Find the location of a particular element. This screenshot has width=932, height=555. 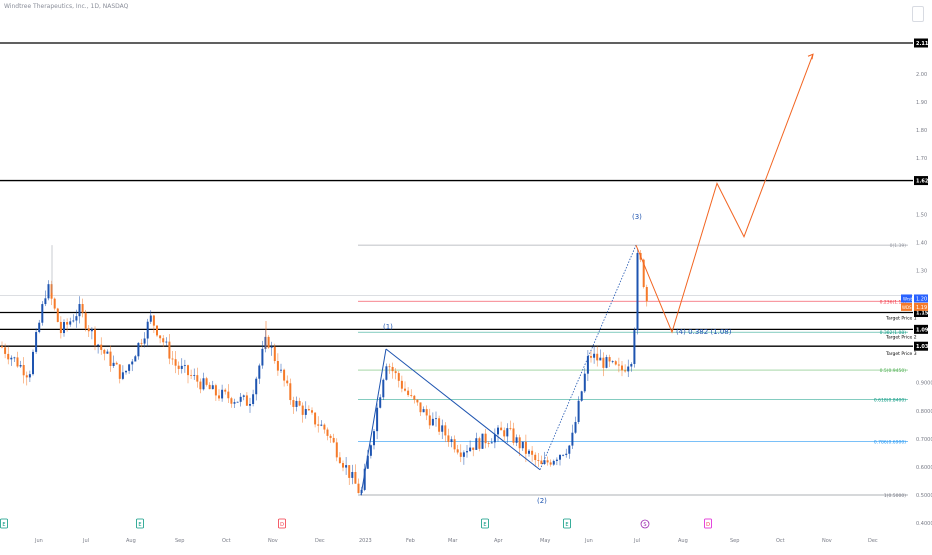

x-tick-label: Apr is located at coordinates (499, 541).